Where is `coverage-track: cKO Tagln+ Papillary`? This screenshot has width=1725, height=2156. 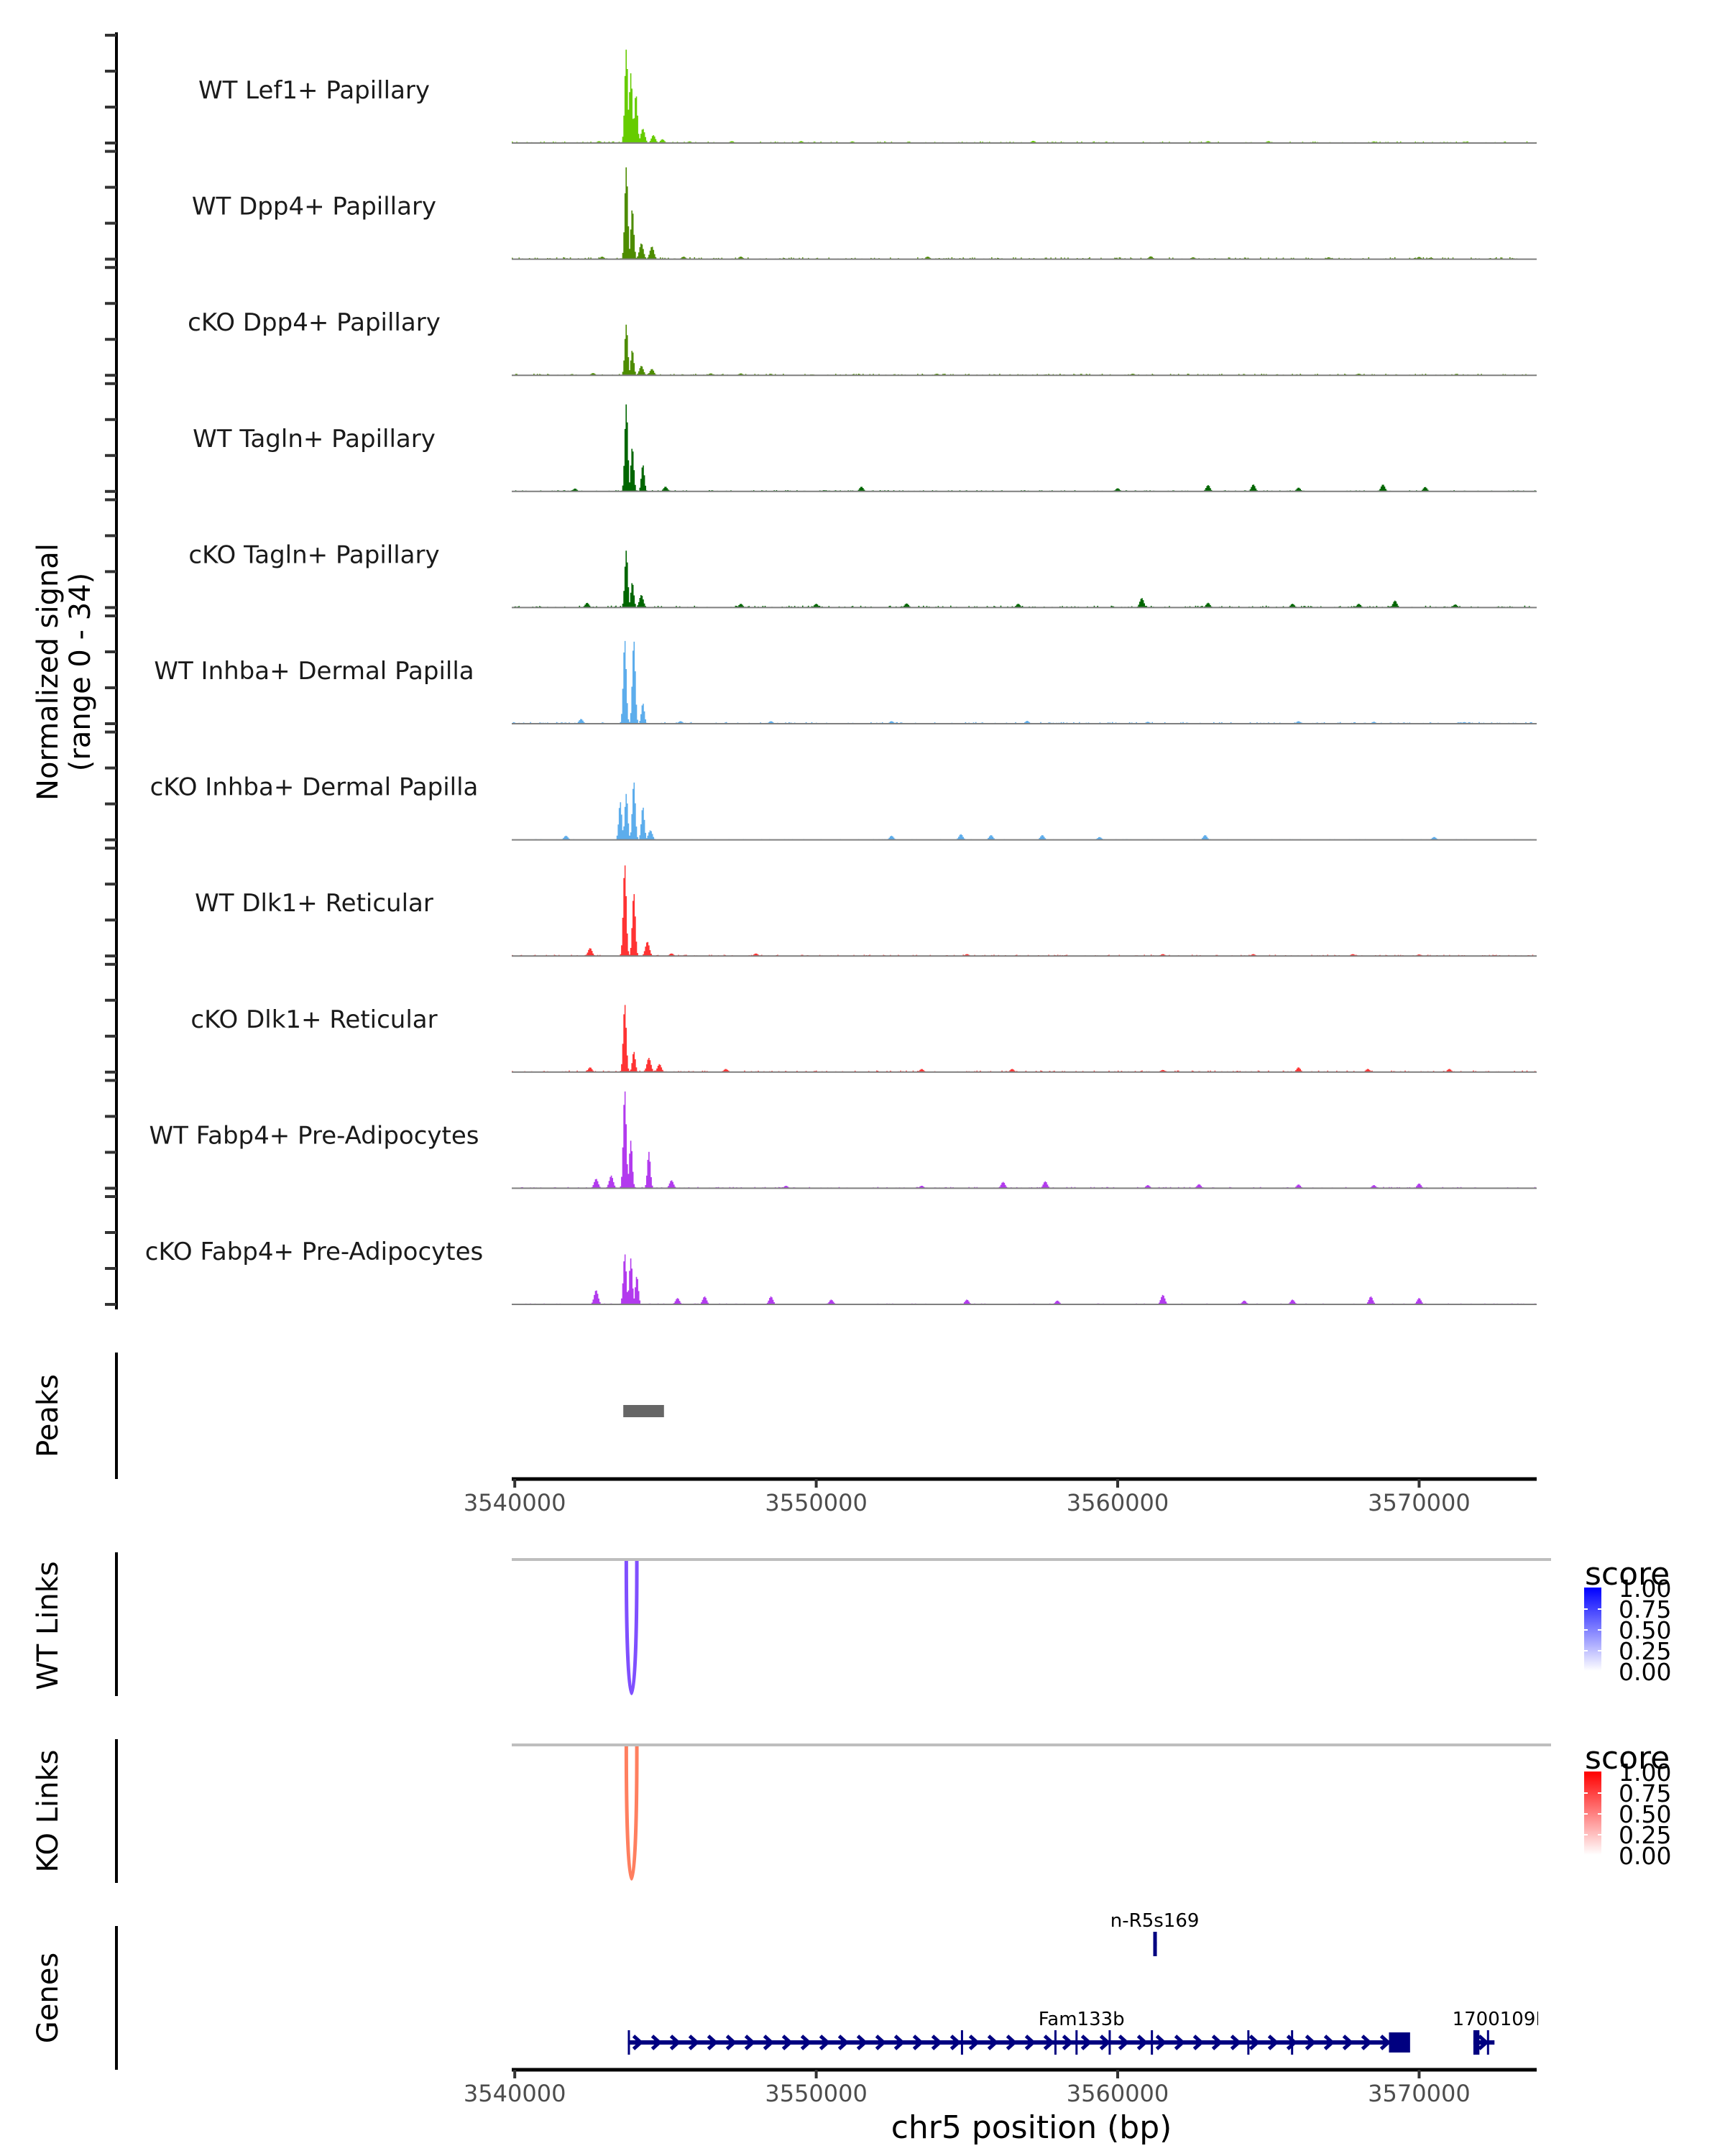
coverage-track: cKO Tagln+ Papillary is located at coordinates (862, 575).